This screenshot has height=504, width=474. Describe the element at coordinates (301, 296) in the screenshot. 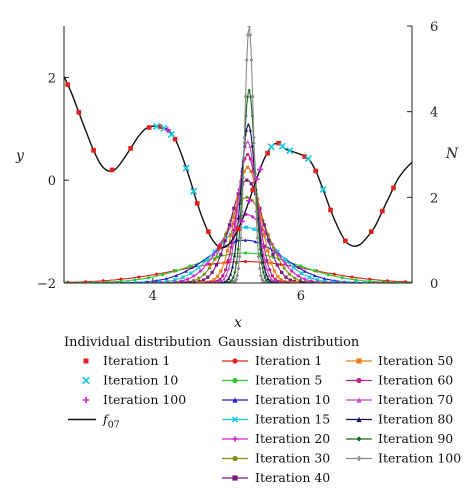

I see `x-tick-label: 6` at that location.